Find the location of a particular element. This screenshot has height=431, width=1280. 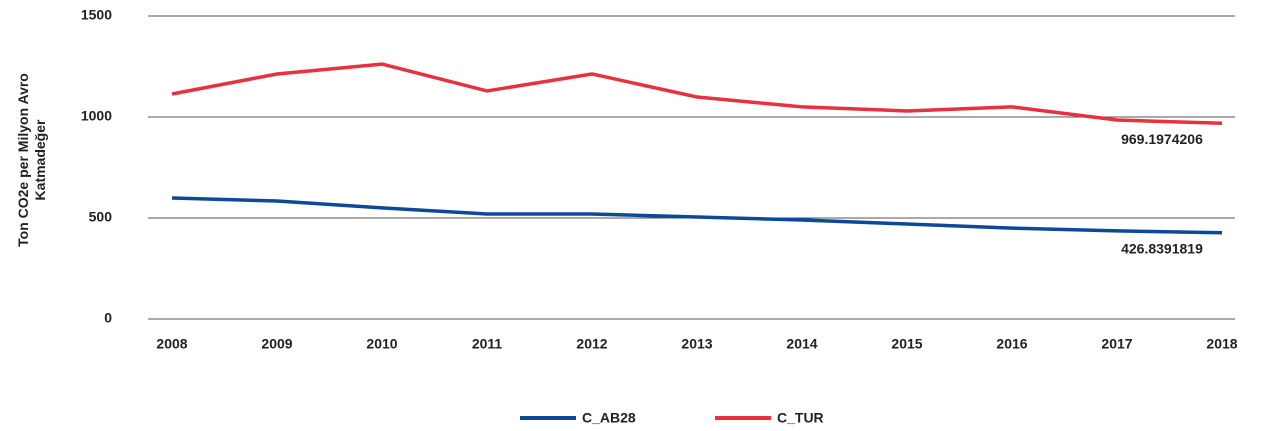

x-tick-label: 2008 is located at coordinates (171, 344).